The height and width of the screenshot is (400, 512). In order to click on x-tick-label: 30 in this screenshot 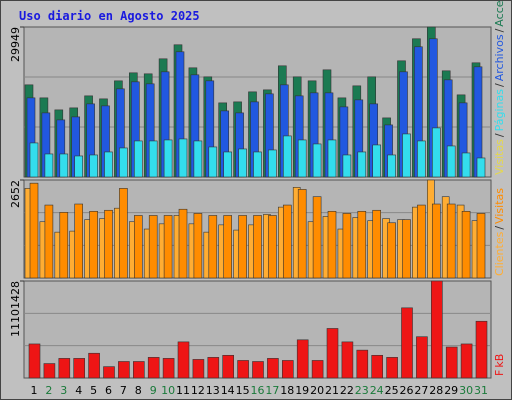, I will do `click(466, 390)`.